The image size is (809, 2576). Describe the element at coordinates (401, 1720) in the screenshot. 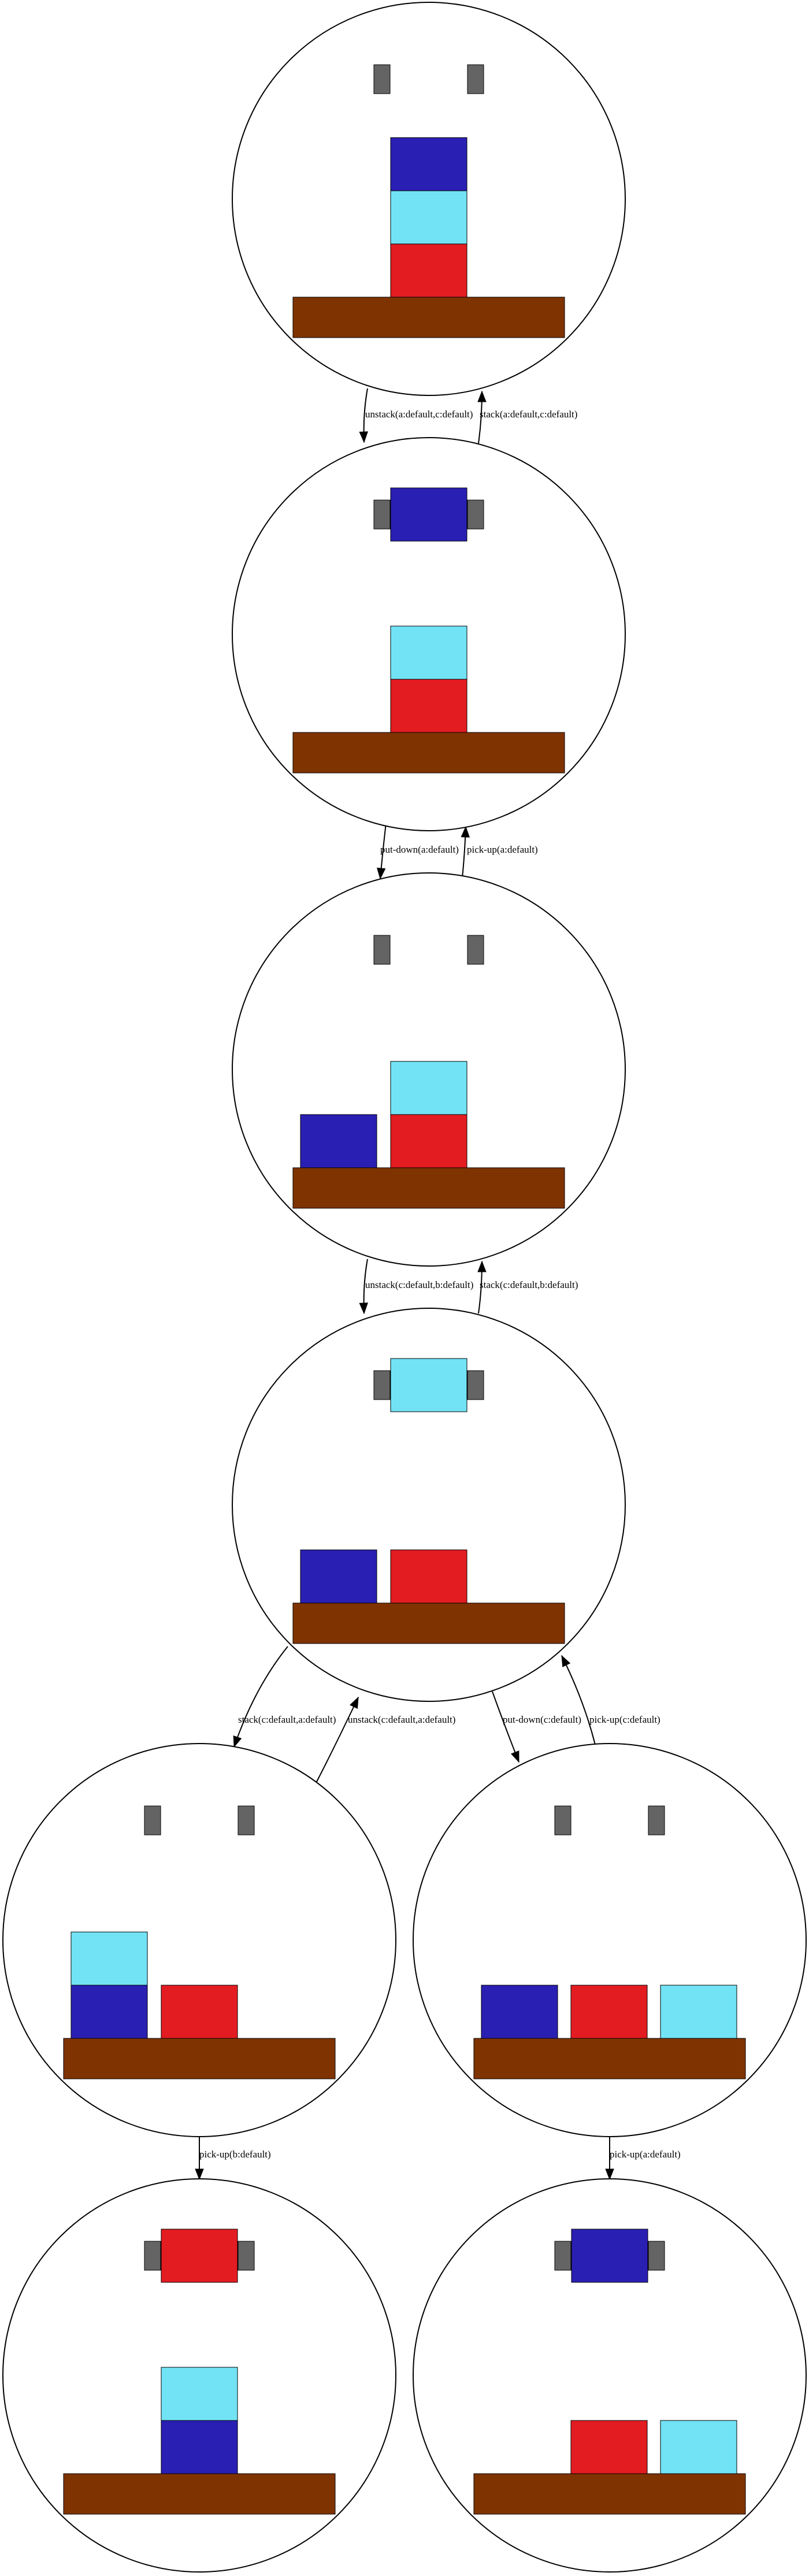

I see `edge-label: unstack(c:default,a:default)` at that location.